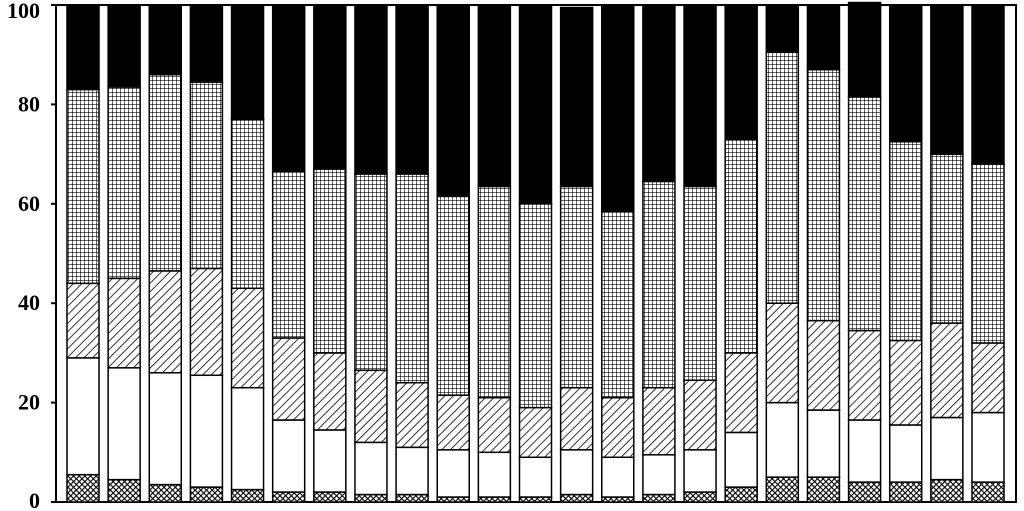  What do you see at coordinates (29, 302) in the screenshot?
I see `y-tick-label: 40` at bounding box center [29, 302].